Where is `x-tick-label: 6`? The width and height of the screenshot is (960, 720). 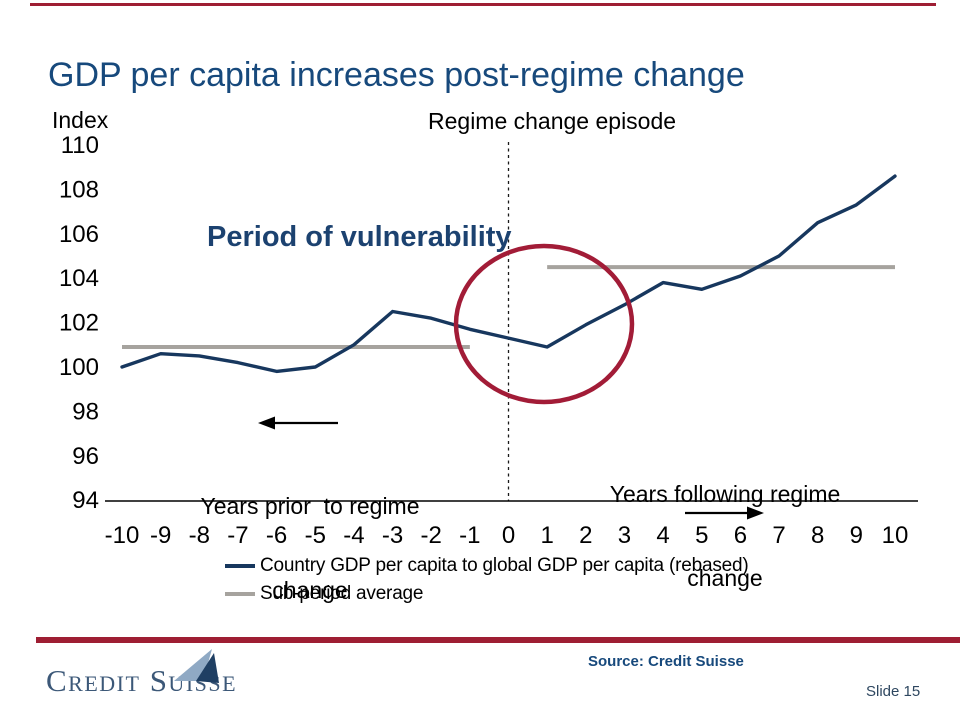 x-tick-label: 6 is located at coordinates (740, 535).